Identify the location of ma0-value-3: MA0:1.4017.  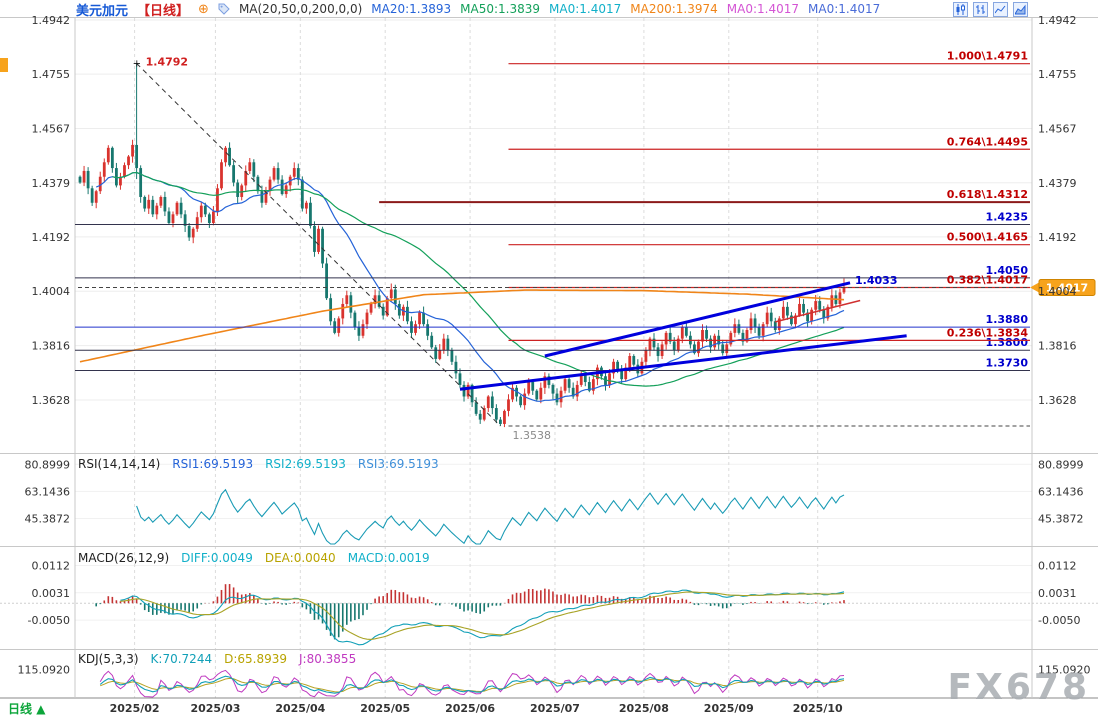
(844, 9).